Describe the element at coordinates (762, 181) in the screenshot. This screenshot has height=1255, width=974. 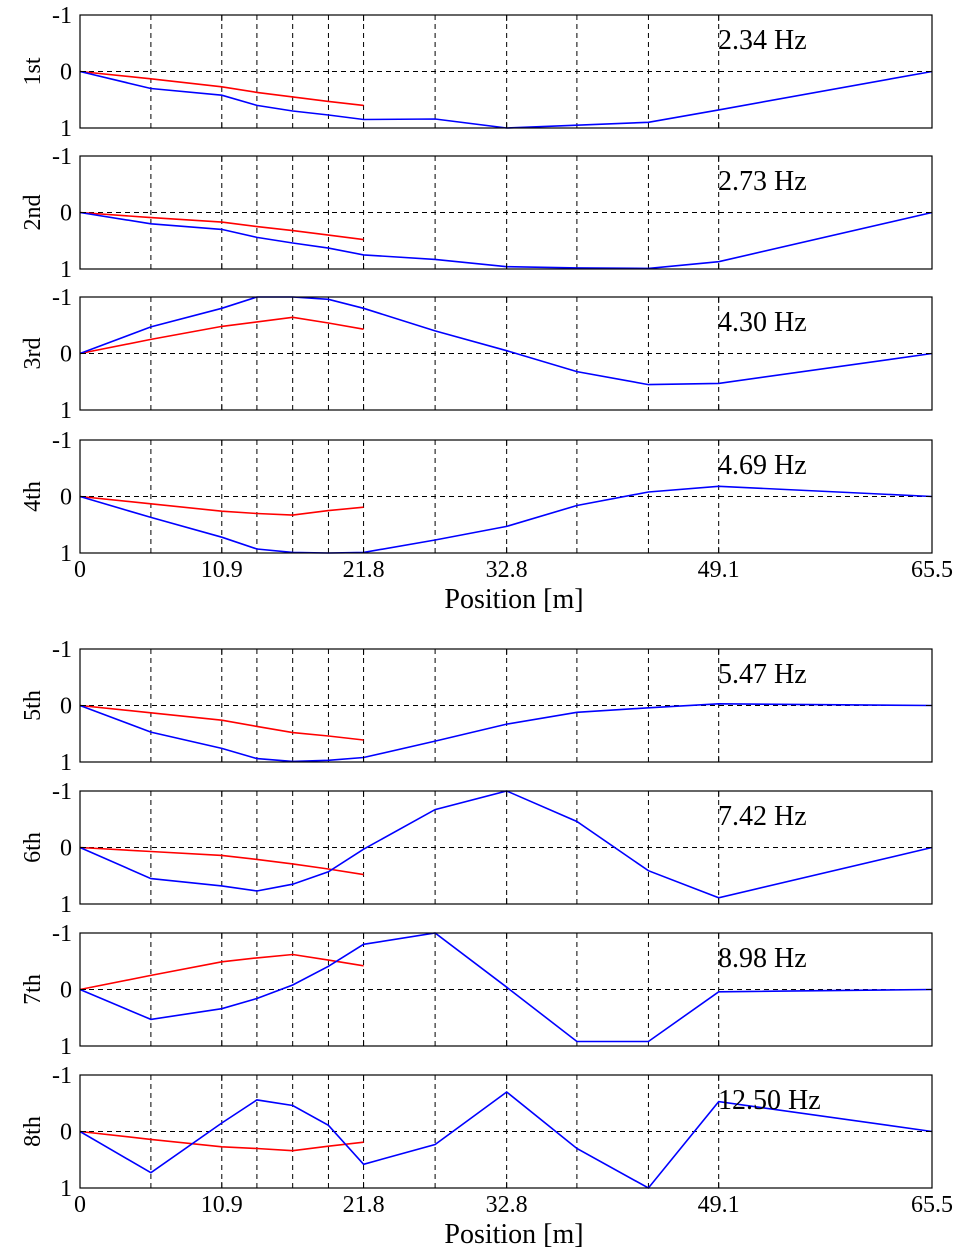
I see `frequency-annotation: 2.73 Hz` at that location.